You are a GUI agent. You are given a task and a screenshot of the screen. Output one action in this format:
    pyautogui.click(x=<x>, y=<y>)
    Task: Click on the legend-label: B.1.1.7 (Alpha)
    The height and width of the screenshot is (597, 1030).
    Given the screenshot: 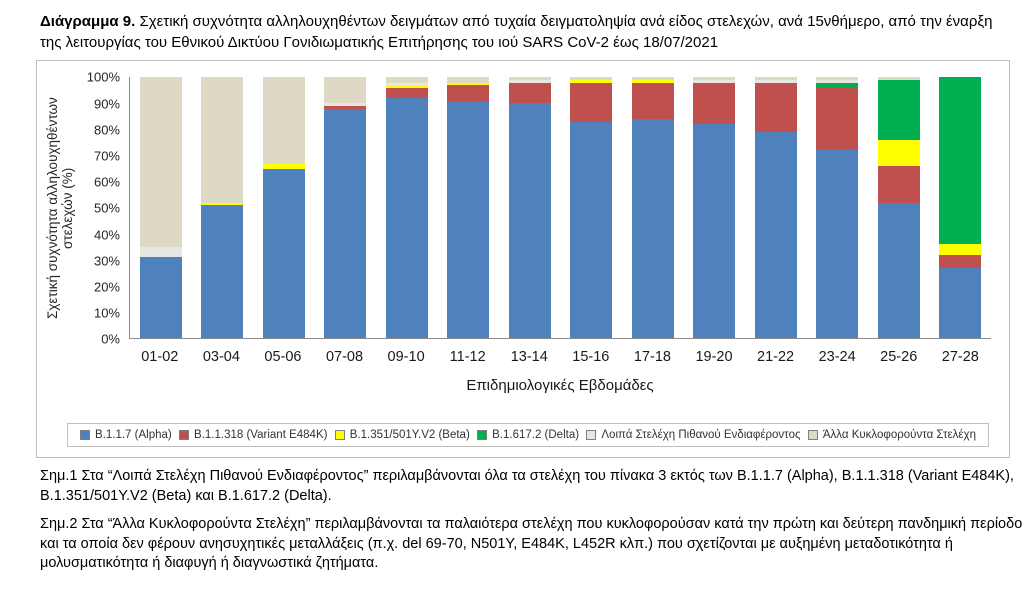 What is the action you would take?
    pyautogui.click(x=133, y=435)
    